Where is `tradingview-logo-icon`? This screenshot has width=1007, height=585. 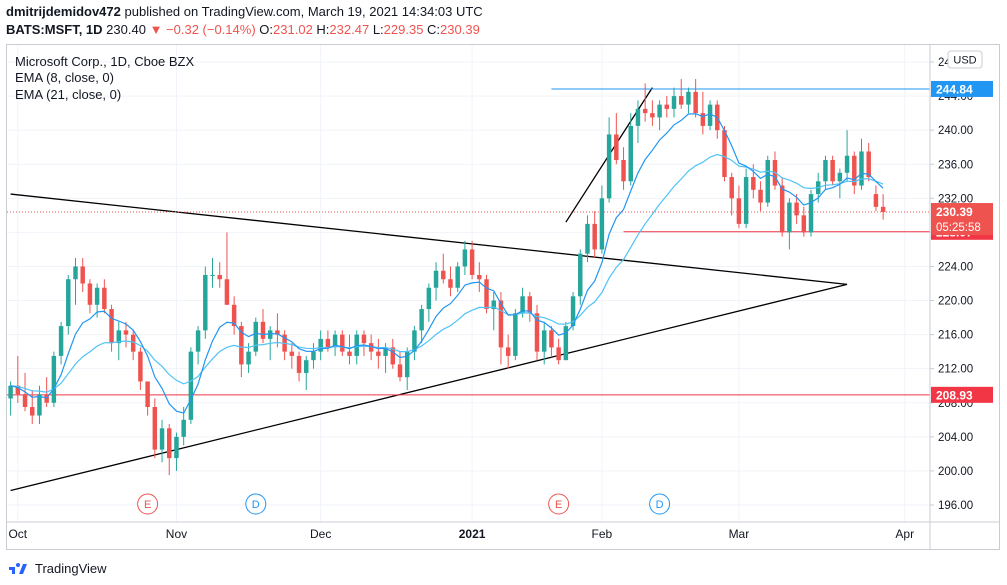
tradingview-logo-icon is located at coordinates (19, 568).